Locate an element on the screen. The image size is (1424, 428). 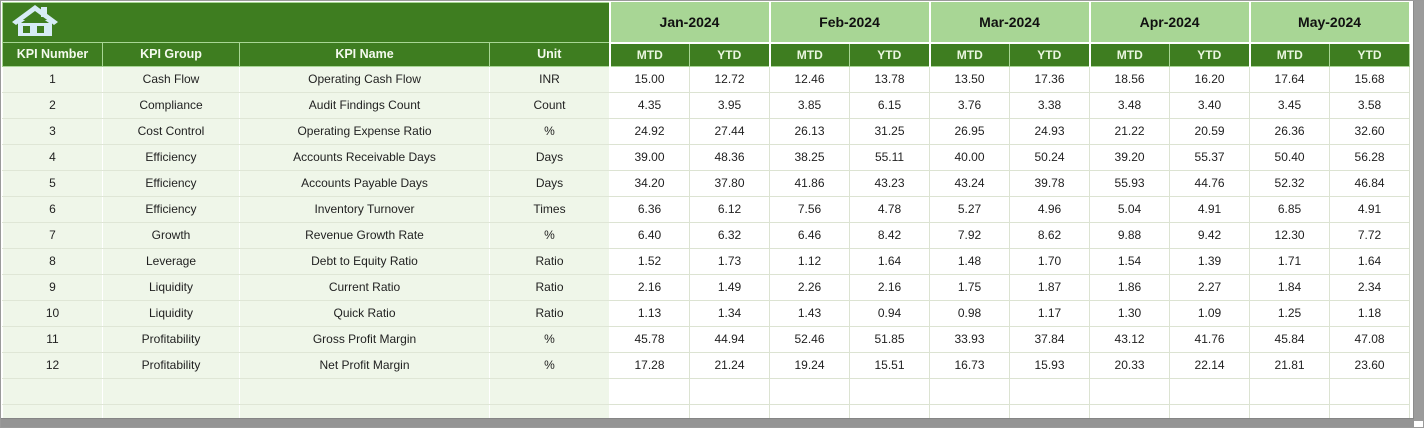
kpi-group-cell: Leverage is located at coordinates (171, 261).